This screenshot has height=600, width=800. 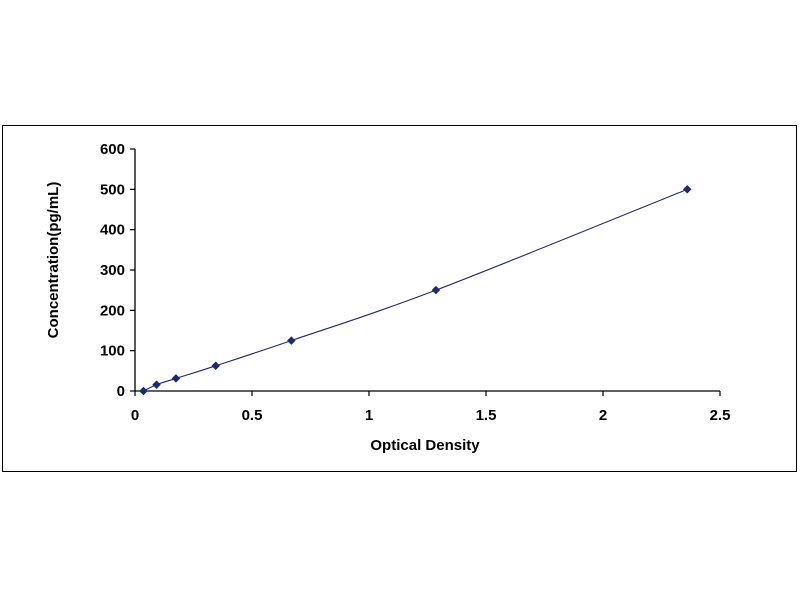 What do you see at coordinates (252, 415) in the screenshot?
I see `x-tick-label: 0.5` at bounding box center [252, 415].